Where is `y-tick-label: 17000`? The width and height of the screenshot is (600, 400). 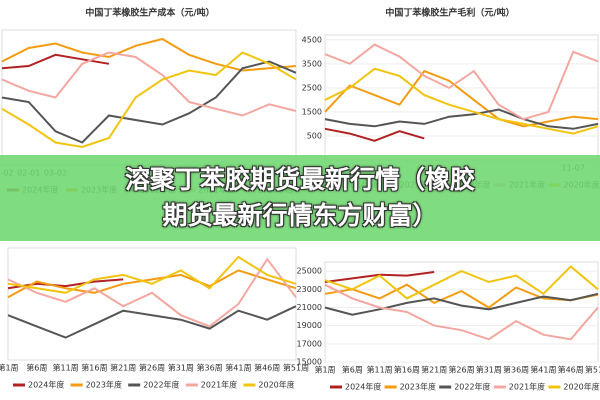
y-tick-label: 17000 is located at coordinates (309, 343).